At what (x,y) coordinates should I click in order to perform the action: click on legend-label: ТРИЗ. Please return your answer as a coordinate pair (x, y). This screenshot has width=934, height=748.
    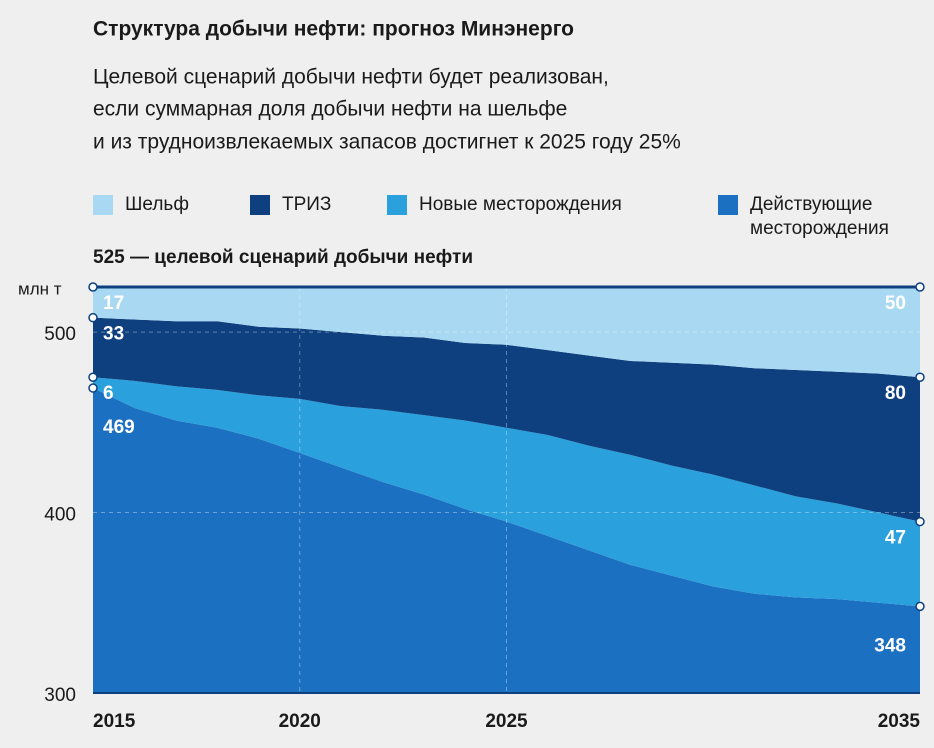
    Looking at the image, I should click on (307, 204).